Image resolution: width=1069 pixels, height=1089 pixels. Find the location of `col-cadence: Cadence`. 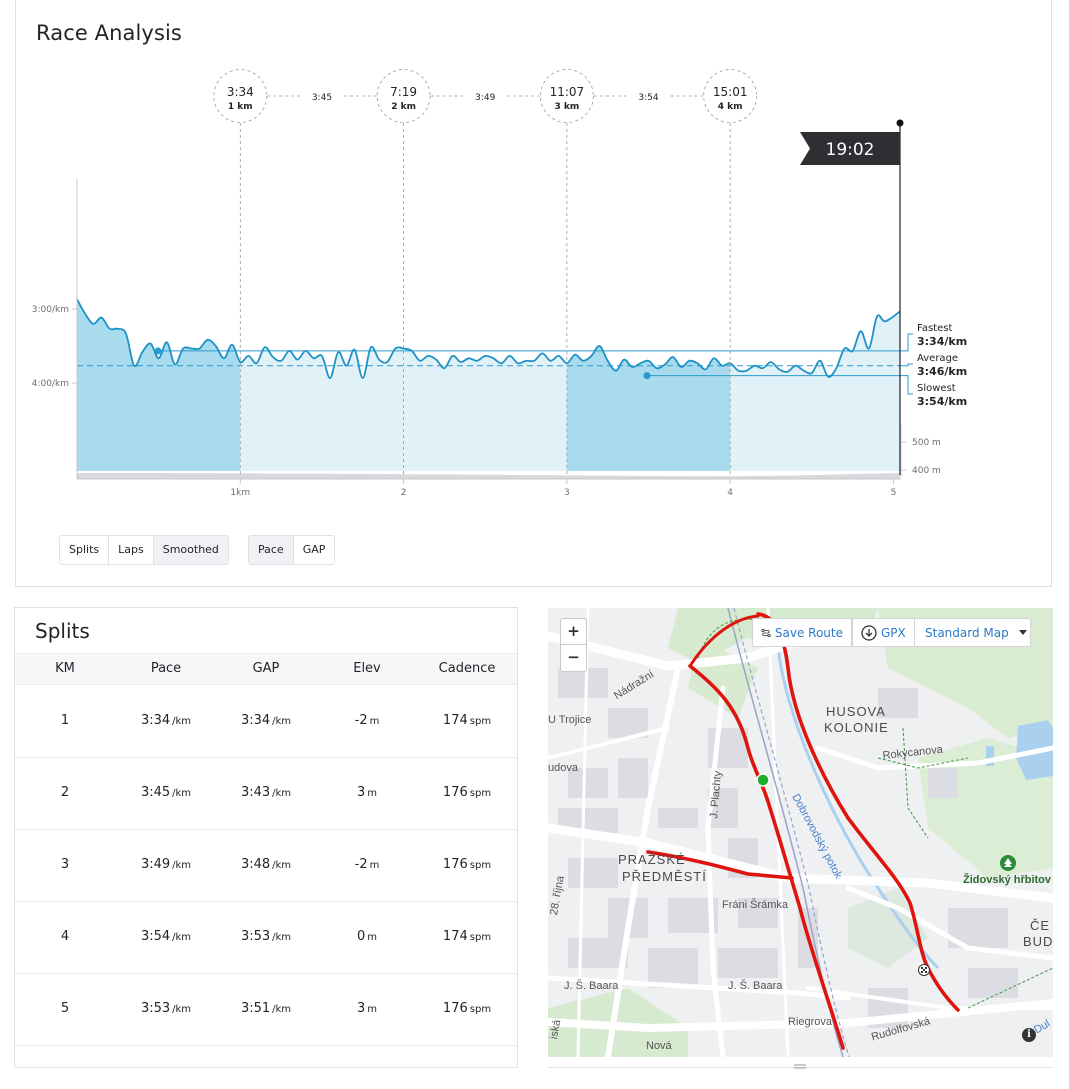

col-cadence: Cadence is located at coordinates (467, 668).